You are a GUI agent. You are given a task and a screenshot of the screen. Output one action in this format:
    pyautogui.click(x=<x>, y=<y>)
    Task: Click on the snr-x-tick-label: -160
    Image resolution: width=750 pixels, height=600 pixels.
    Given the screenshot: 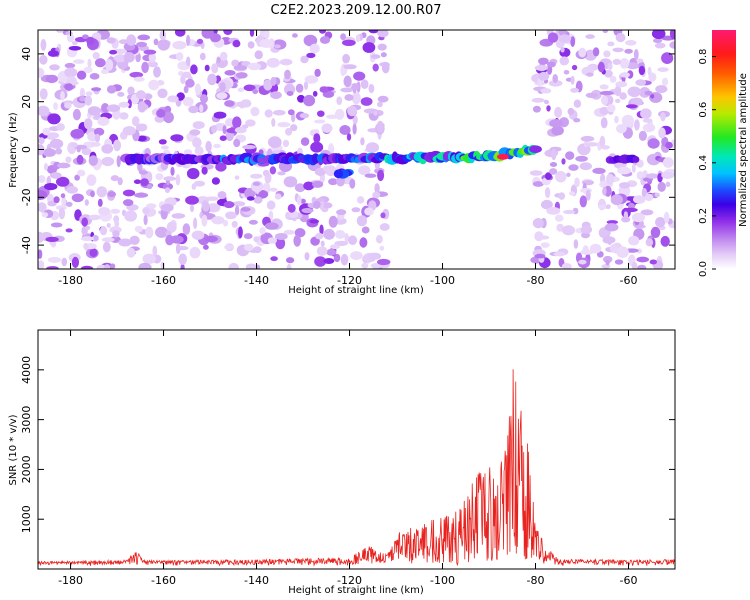 What is the action you would take?
    pyautogui.click(x=163, y=580)
    